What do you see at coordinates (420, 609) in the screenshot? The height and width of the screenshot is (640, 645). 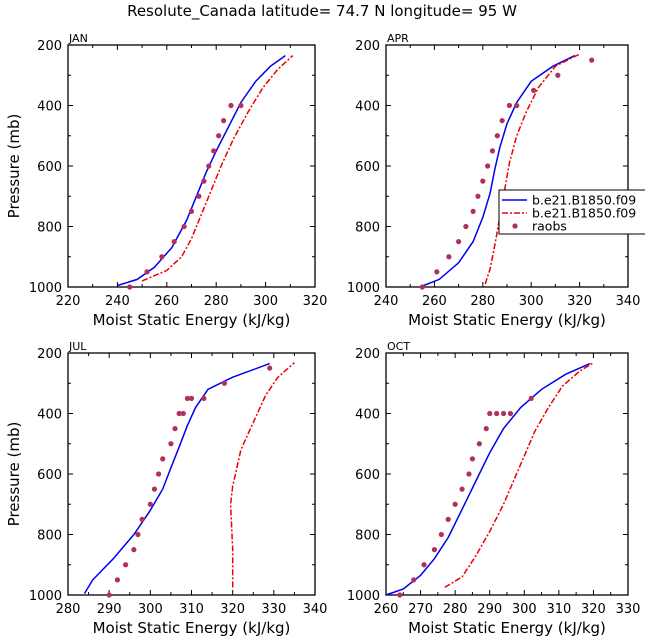 I see `x-tick-label: 270` at bounding box center [420, 609].